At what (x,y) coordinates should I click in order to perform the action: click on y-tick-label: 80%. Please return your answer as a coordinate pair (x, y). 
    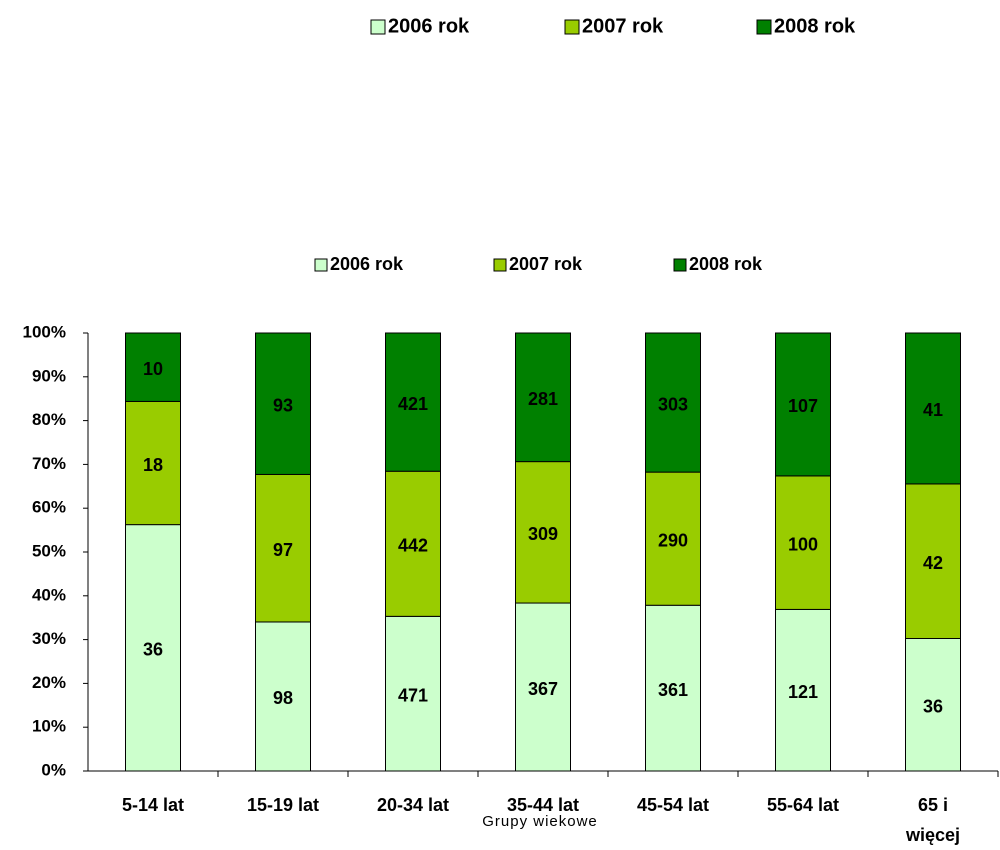
    Looking at the image, I should click on (49, 419).